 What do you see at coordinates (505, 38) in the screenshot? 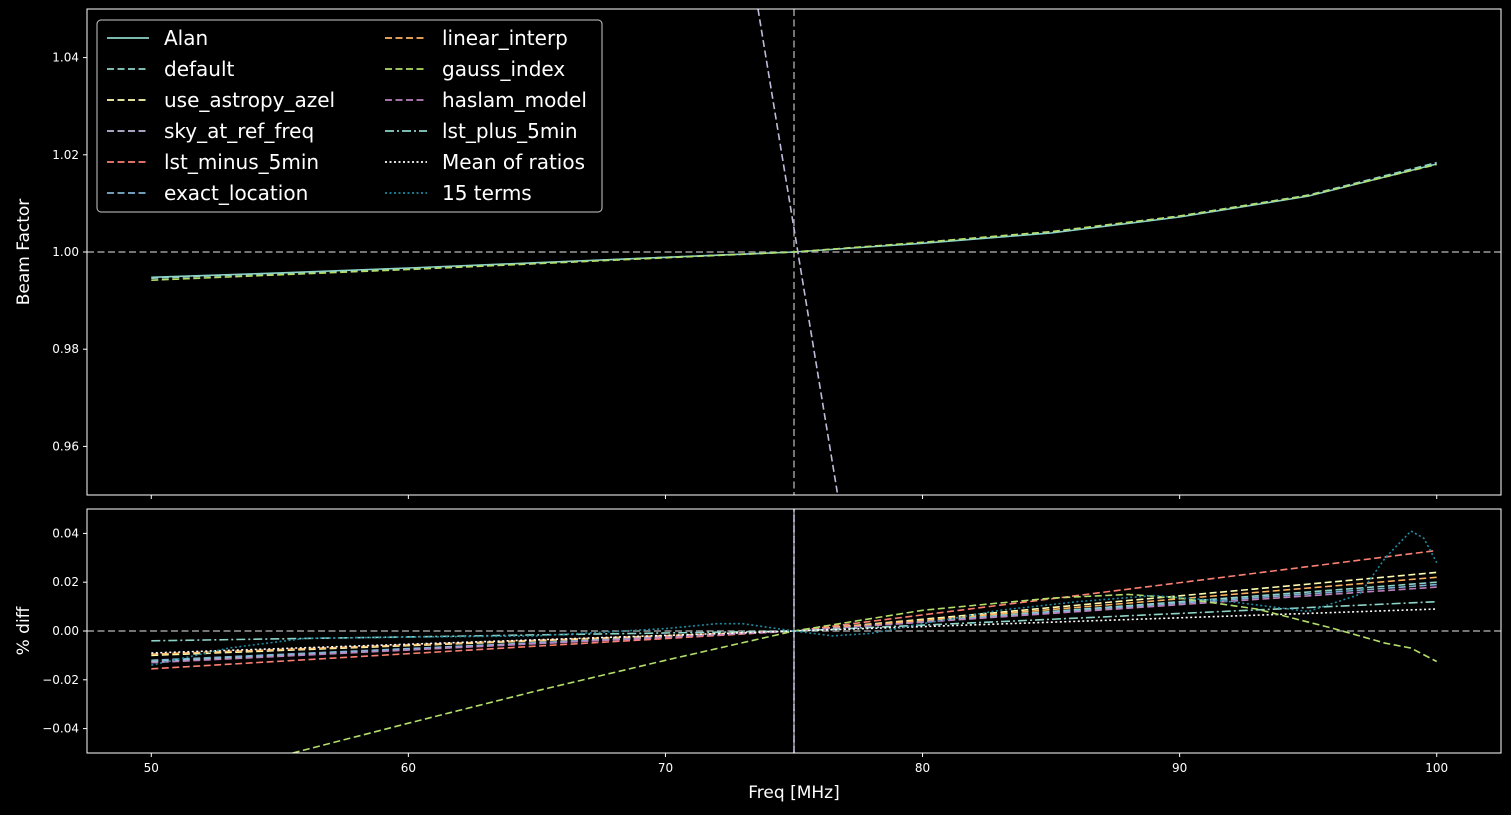
I see `legend-label: linear_interp` at bounding box center [505, 38].